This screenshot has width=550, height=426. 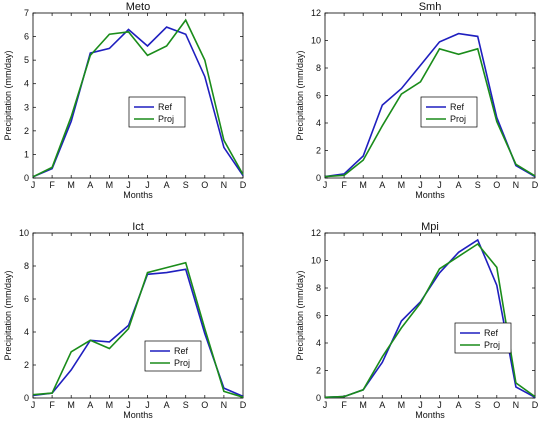 What do you see at coordinates (26, 60) in the screenshot?
I see `y-tick-label: 5` at bounding box center [26, 60].